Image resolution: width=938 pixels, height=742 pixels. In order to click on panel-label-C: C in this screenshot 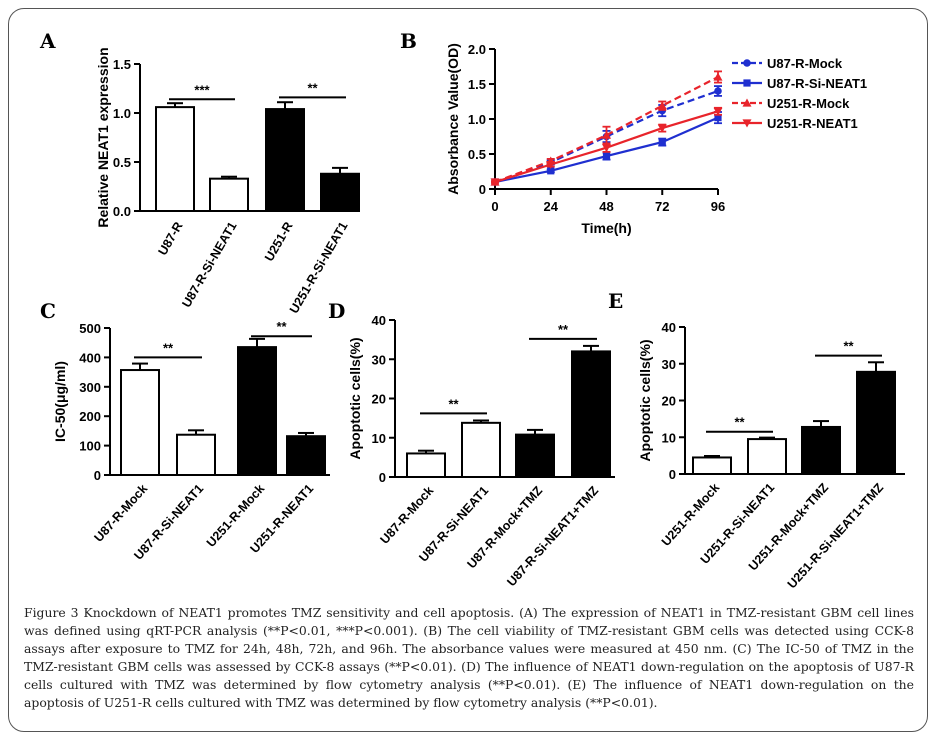, I will do `click(48, 311)`.